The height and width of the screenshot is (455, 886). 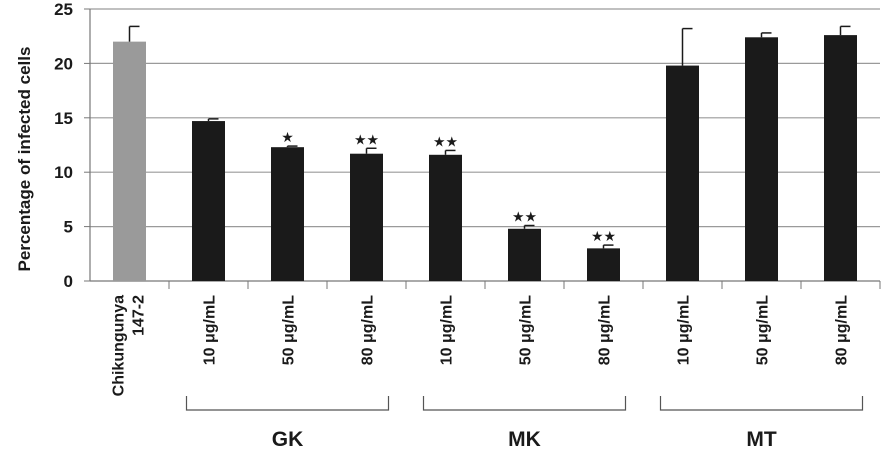 What do you see at coordinates (119, 345) in the screenshot?
I see `category-label: Chikungunya` at bounding box center [119, 345].